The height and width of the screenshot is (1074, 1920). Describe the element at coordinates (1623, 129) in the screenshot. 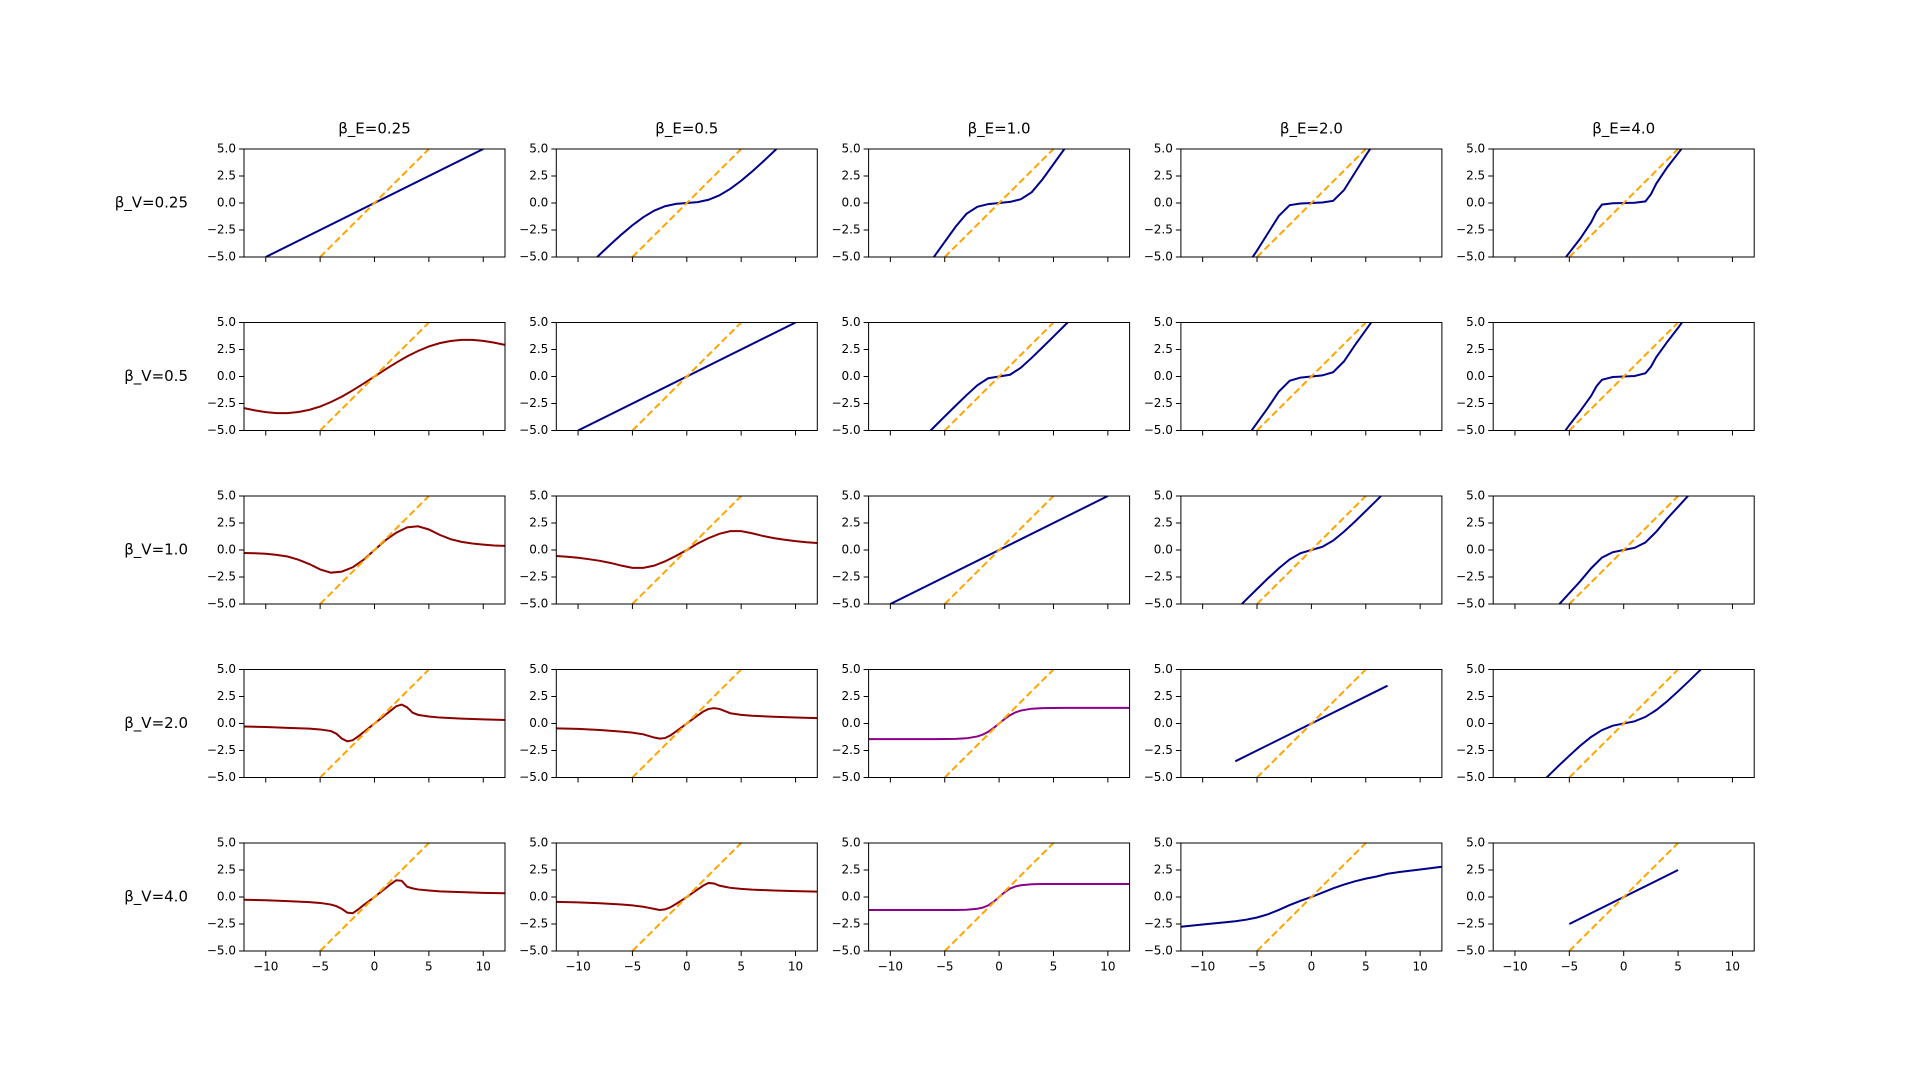

I see `column-title: β_E=4.0` at that location.